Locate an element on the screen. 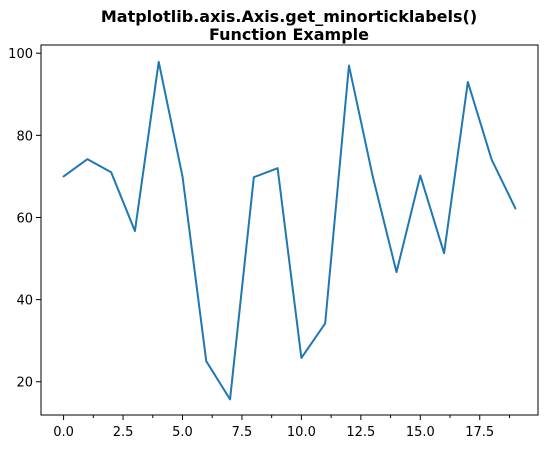 Image resolution: width=560 pixels, height=460 pixels. x-tick-label: 10.0 is located at coordinates (301, 432).